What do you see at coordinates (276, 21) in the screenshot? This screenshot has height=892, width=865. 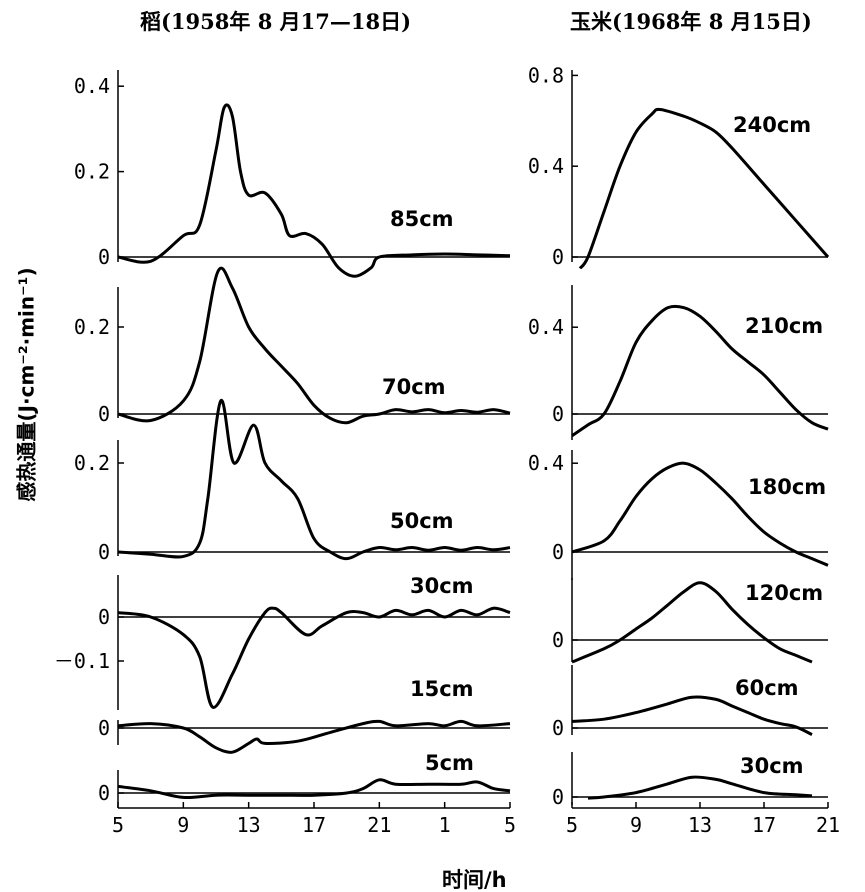 I see `left-column-title: 稻(1958年 8 月17—18日)` at bounding box center [276, 21].